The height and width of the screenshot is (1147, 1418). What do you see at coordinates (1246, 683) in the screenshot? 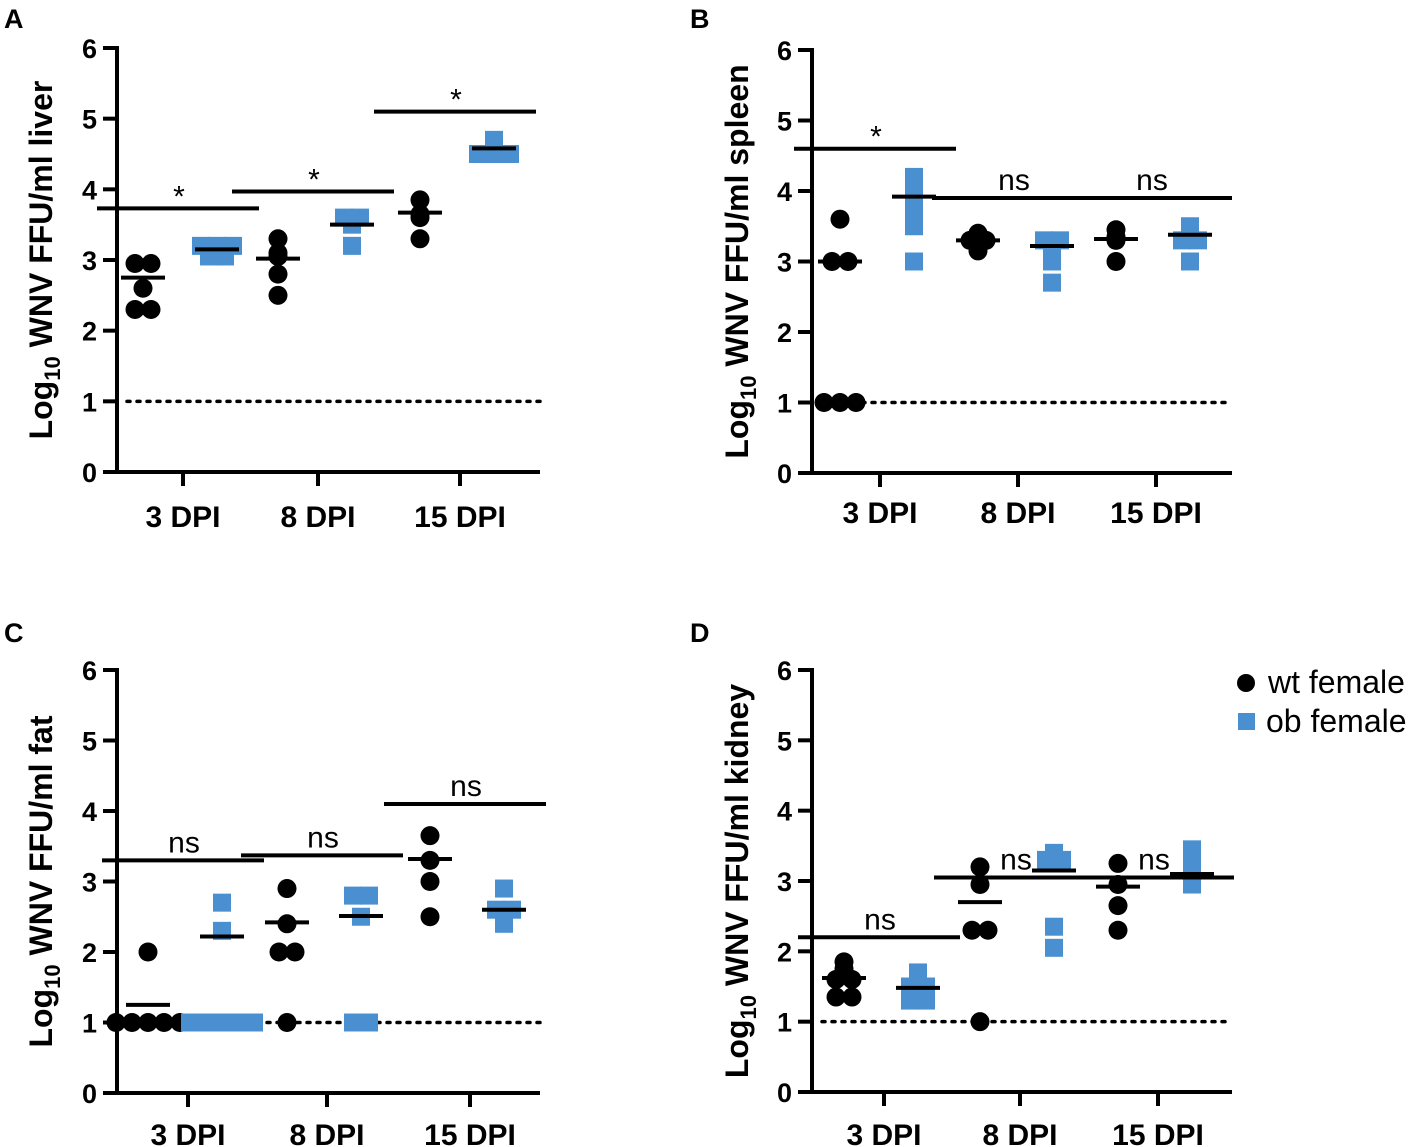
I see `legend-wt-marker` at bounding box center [1246, 683].